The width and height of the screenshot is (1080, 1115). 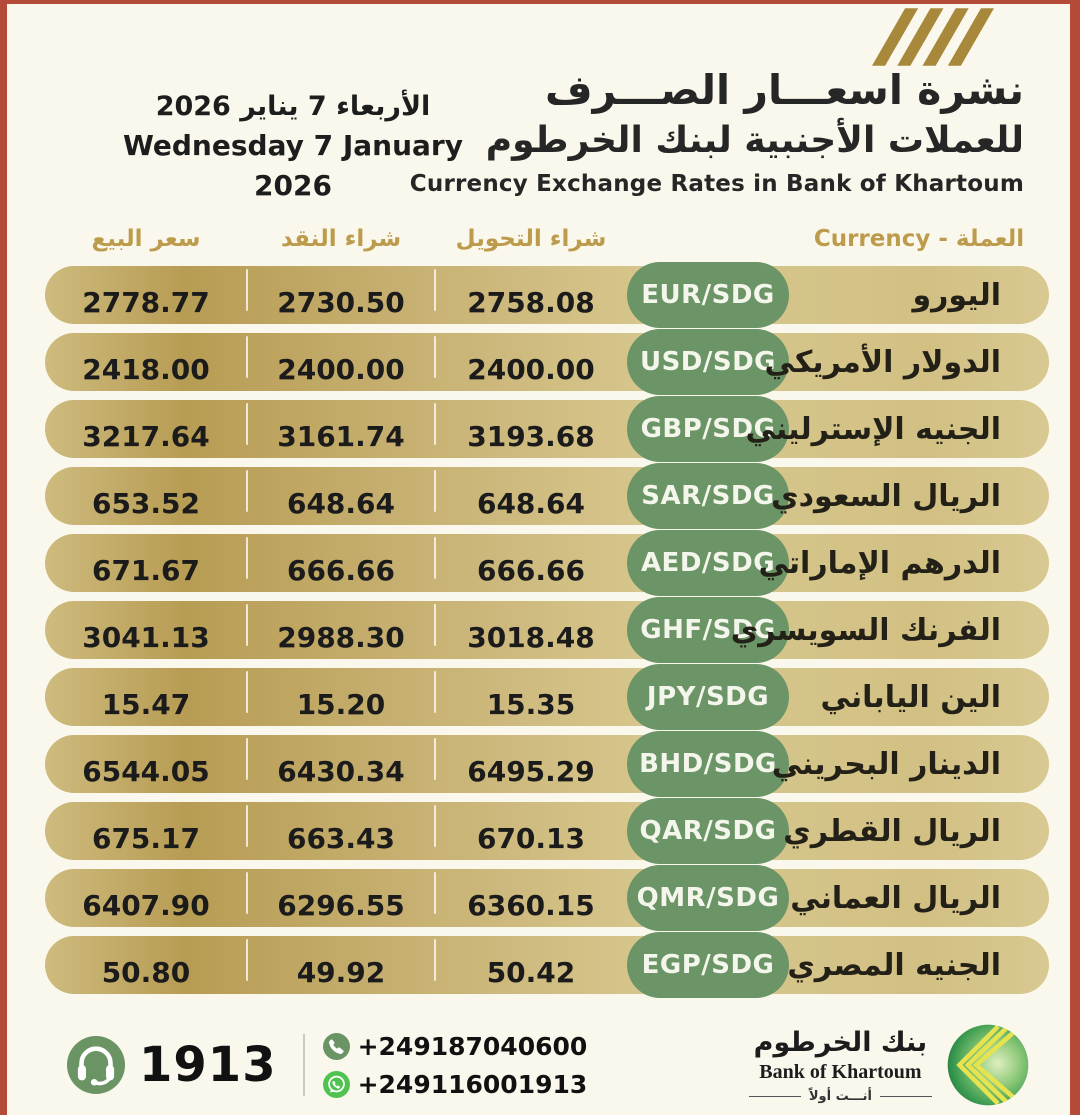 What do you see at coordinates (547, 295) in the screenshot?
I see `table-row: 2778.77 2730.50 2758.08 EUR/SDG اليورو` at bounding box center [547, 295].